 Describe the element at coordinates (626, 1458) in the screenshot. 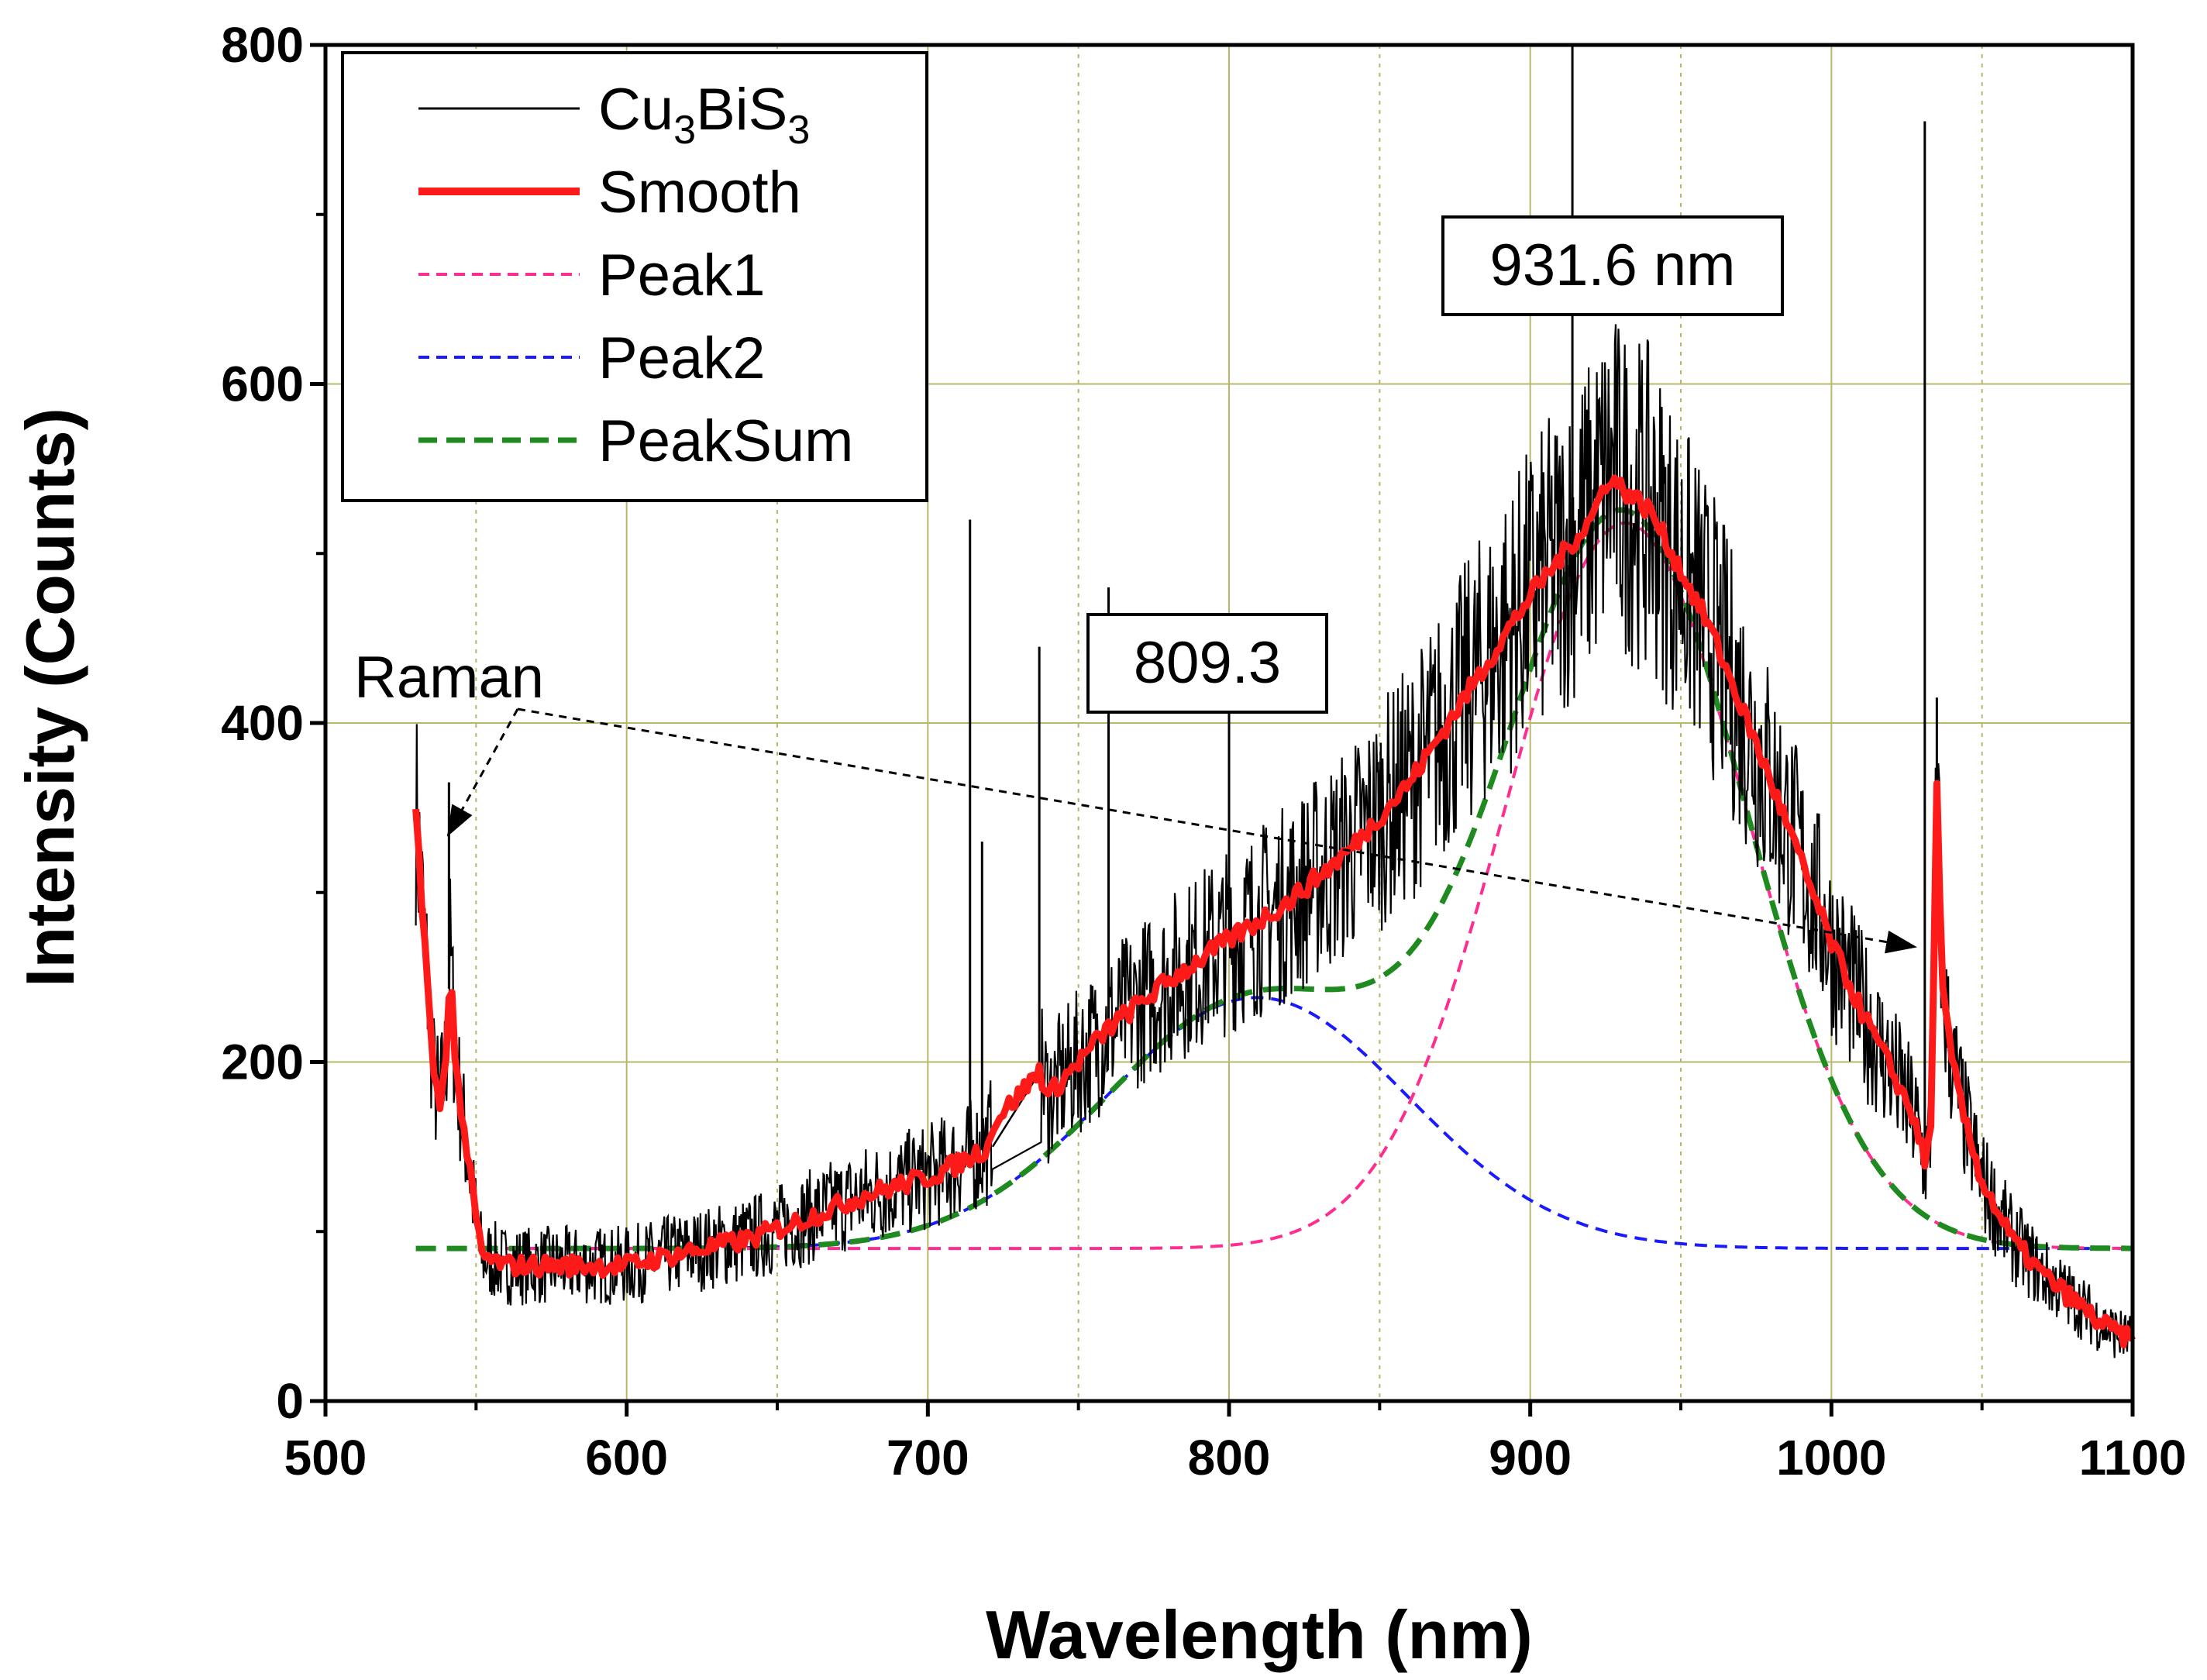

I see `x-tick-label: 600` at that location.